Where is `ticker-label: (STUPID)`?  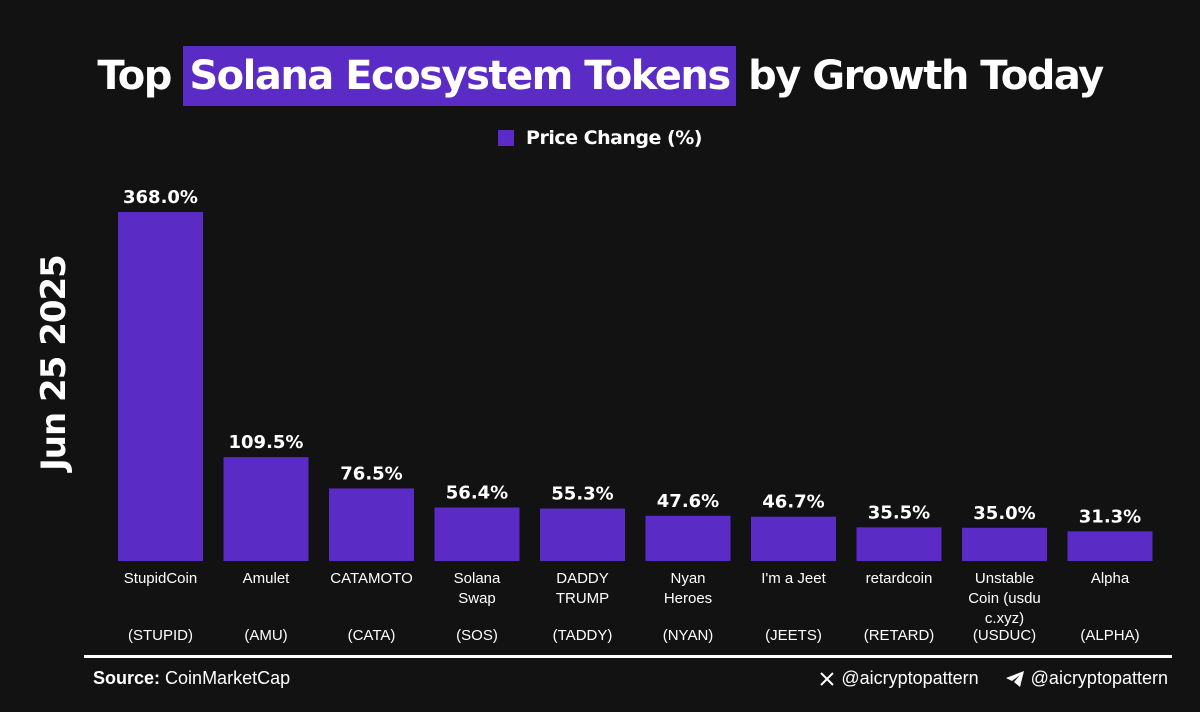
ticker-label: (STUPID) is located at coordinates (160, 635).